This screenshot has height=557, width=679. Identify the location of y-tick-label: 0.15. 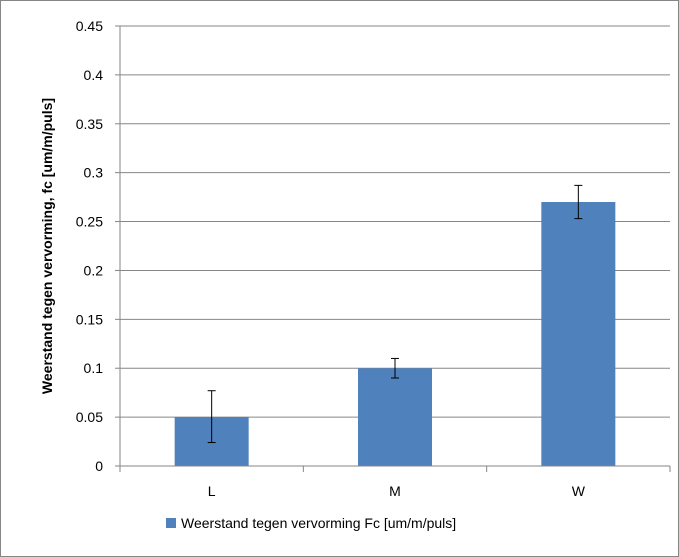
(89, 319).